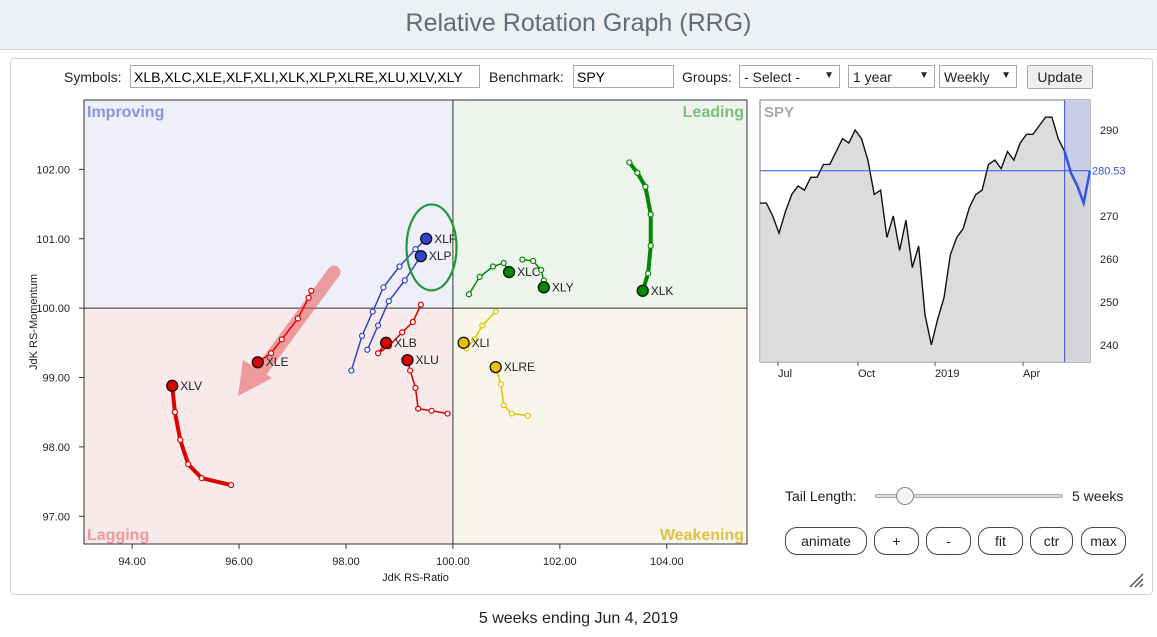 The height and width of the screenshot is (637, 1157). I want to click on spy-y-tick-label: 260, so click(1109, 260).